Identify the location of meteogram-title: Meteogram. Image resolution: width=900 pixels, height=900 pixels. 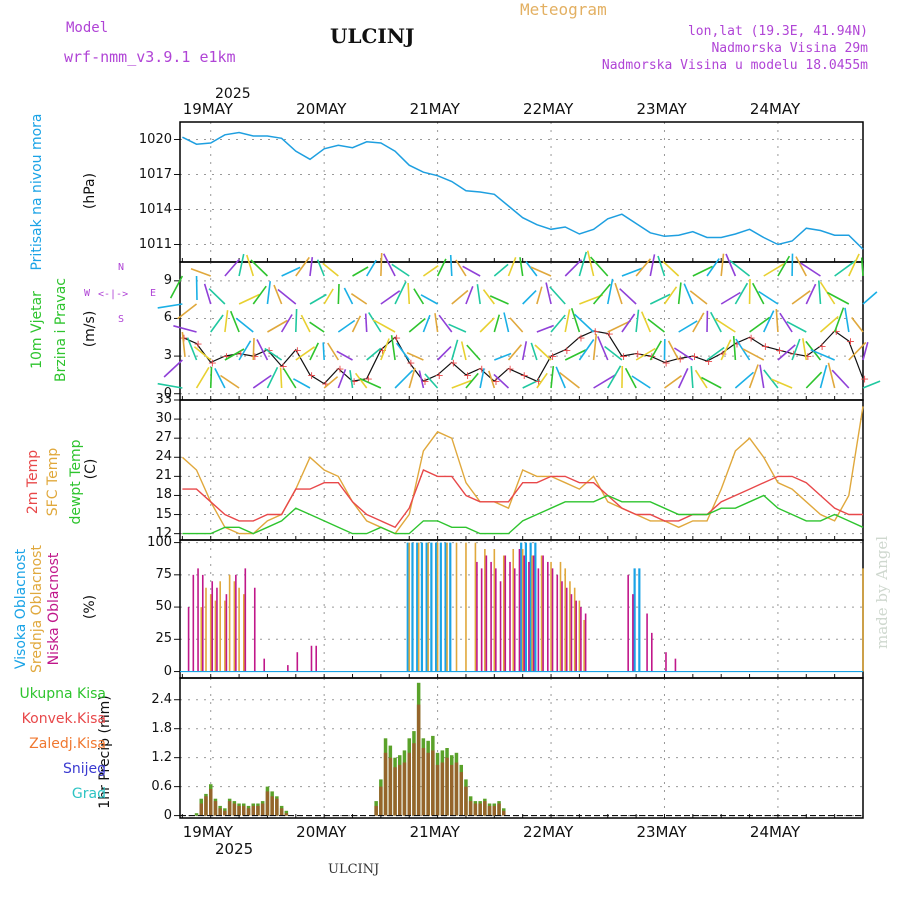
(563, 9).